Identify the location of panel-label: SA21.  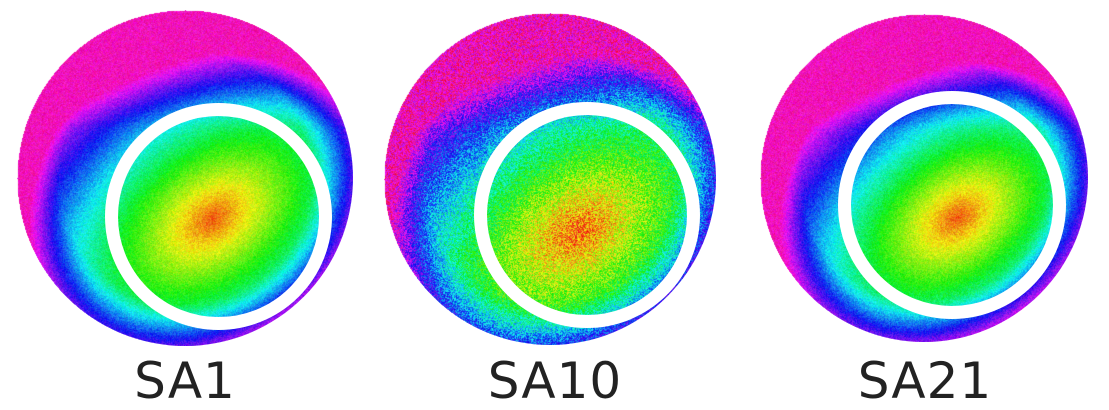
(925, 381).